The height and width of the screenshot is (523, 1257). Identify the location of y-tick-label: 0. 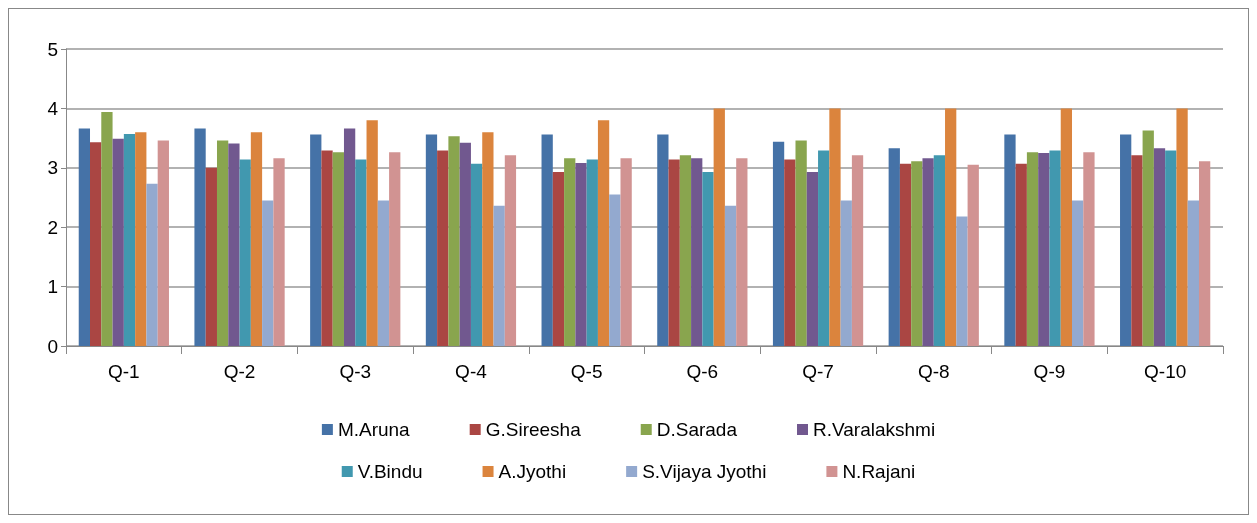
(52, 346).